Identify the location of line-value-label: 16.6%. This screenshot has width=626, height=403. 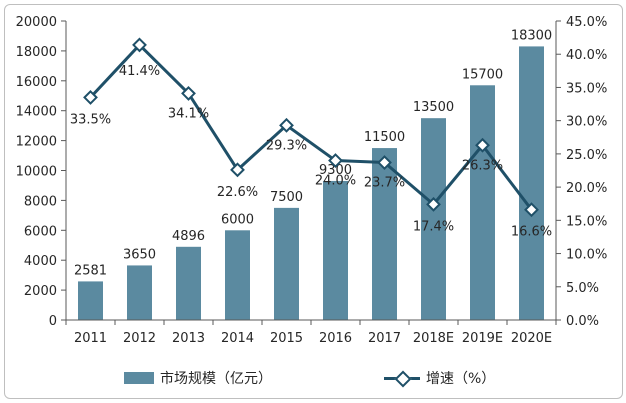
(531, 232).